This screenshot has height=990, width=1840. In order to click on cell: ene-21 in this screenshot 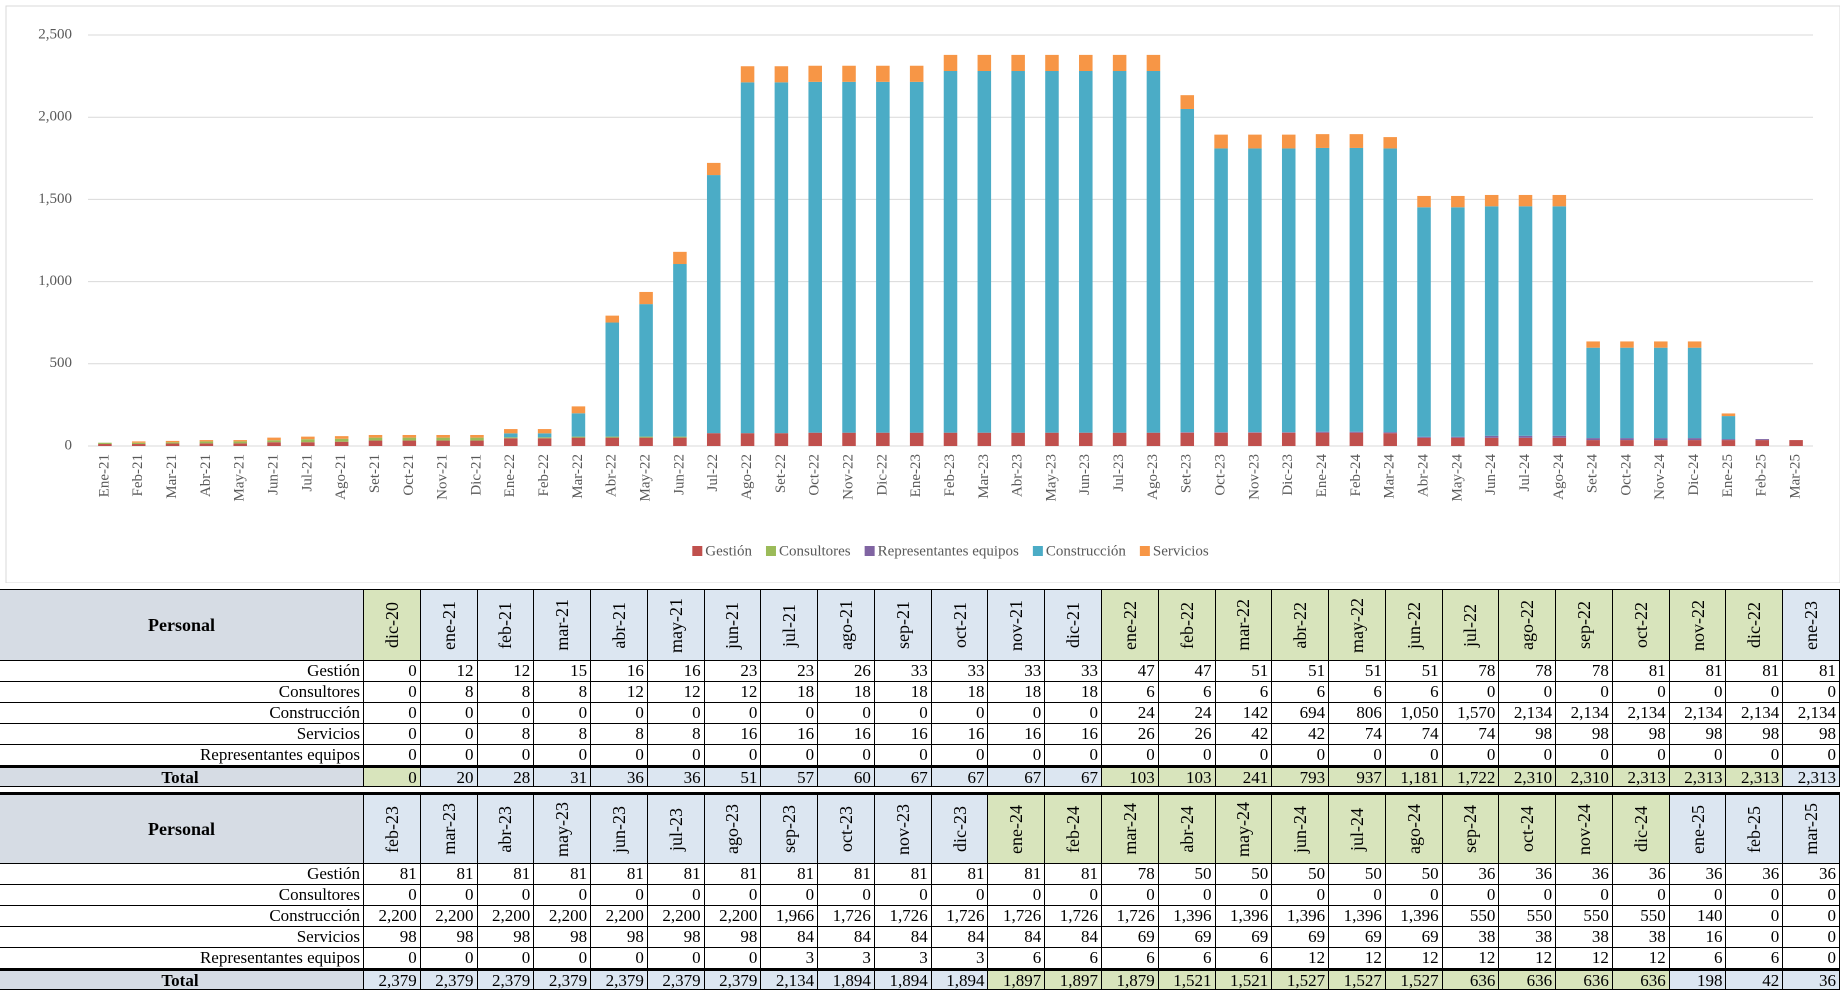, I will do `click(449, 625)`.